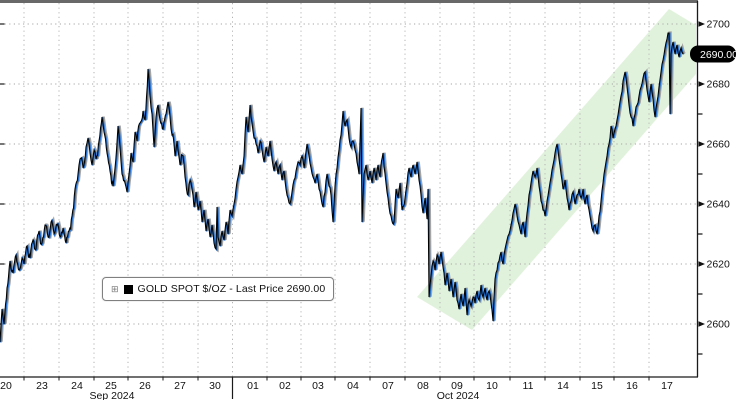  Describe the element at coordinates (458, 395) in the screenshot. I see `svg-text: Oct 2024` at that location.